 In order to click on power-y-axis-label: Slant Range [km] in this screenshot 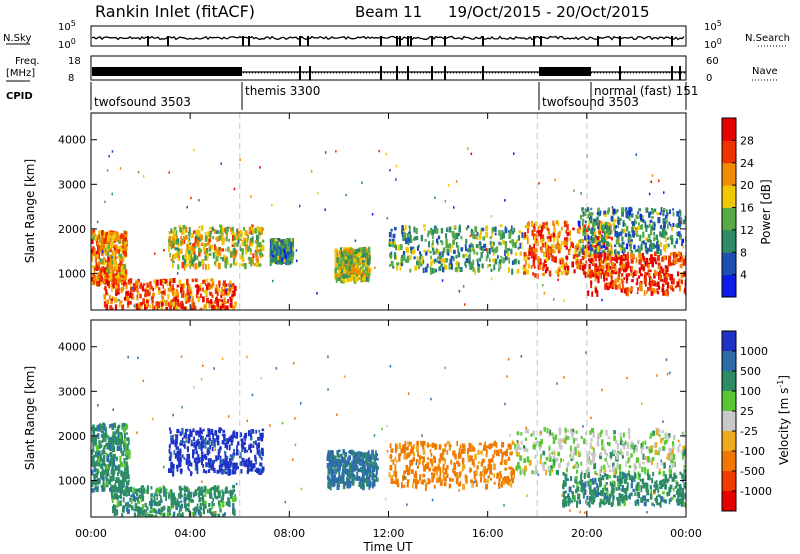, I will do `click(30, 211)`.